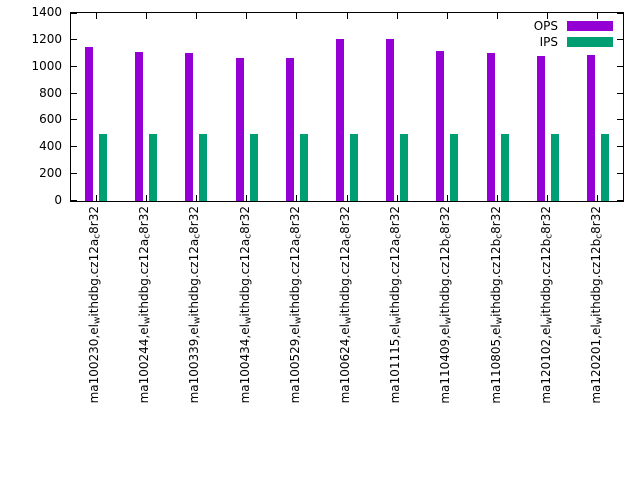 The height and width of the screenshot is (480, 640). I want to click on legend-label: IPS, so click(548, 42).